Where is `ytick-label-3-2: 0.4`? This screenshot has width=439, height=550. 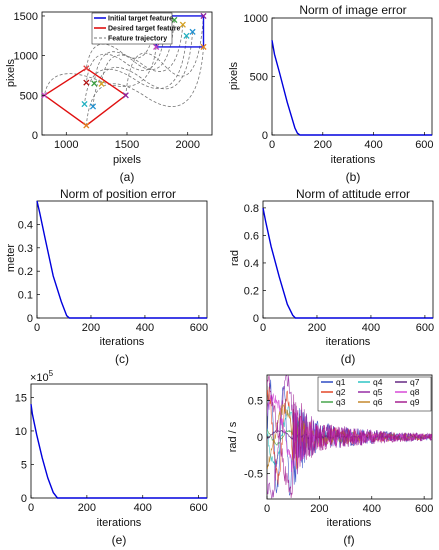 ytick-label-3-2: 0.4 is located at coordinates (251, 264).